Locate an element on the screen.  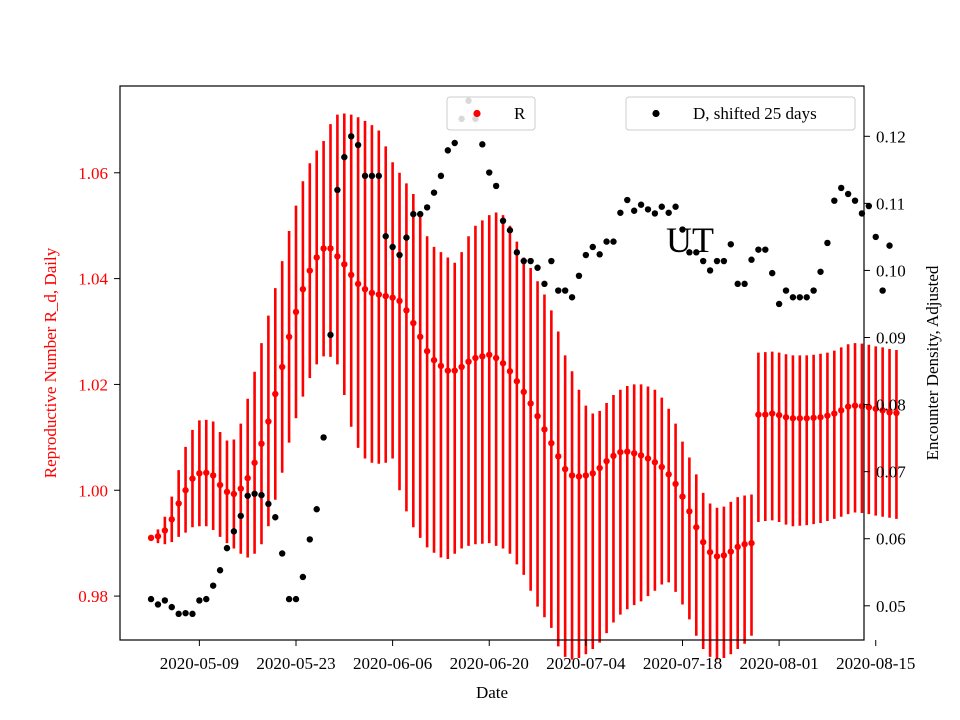
y-axis-left: 0.98 1.00 1.02 1.04 1.06 is located at coordinates (99, 385).